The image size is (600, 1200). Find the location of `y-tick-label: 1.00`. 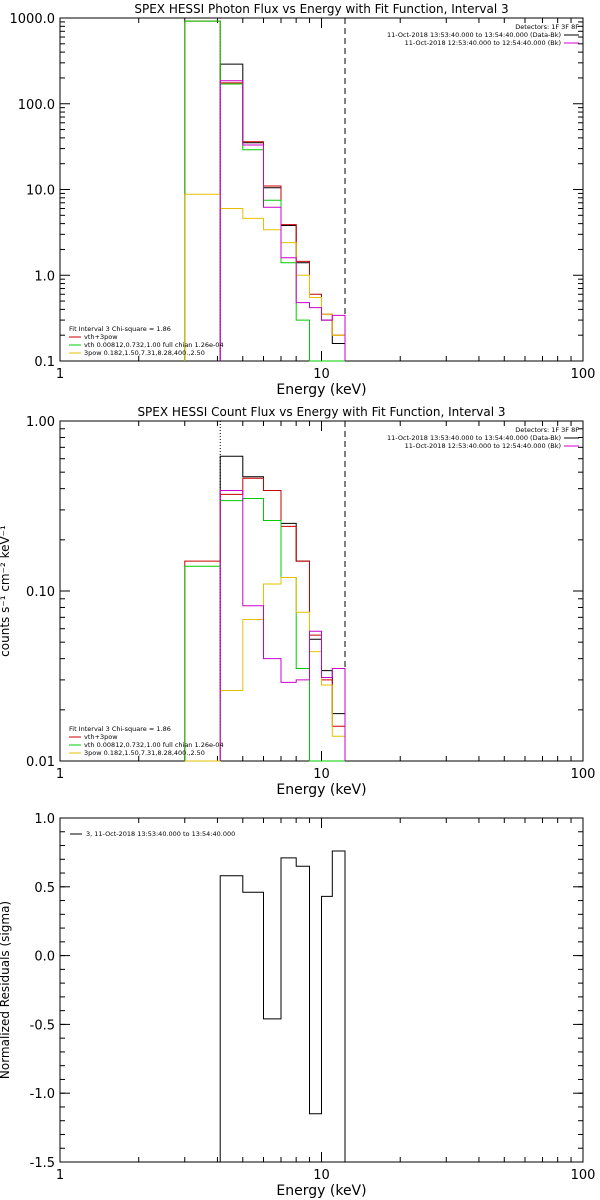

y-tick-label: 1.00 is located at coordinates (40, 422).